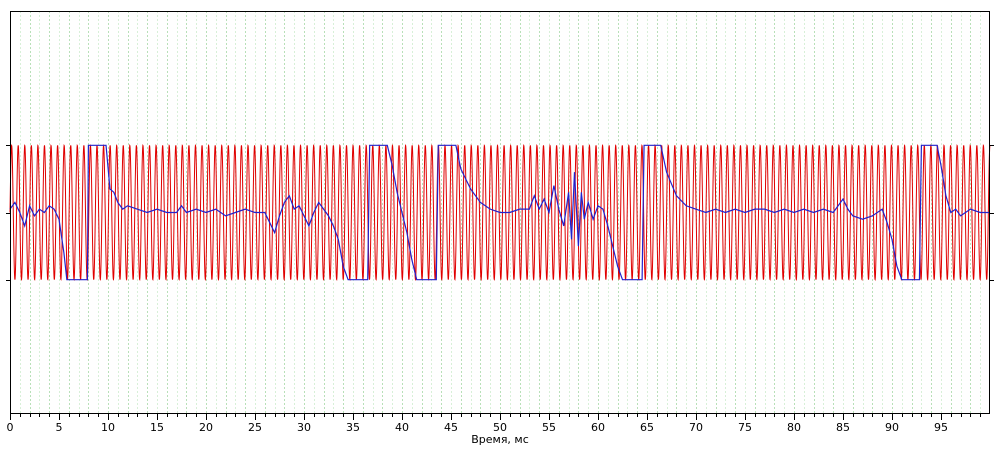 Image resolution: width=1000 pixels, height=454 pixels. I want to click on x-tick-label: 70, so click(696, 427).